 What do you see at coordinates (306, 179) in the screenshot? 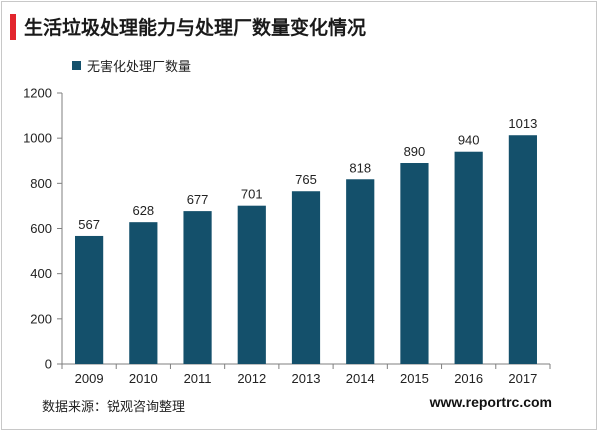
I see `data-label: 765` at bounding box center [306, 179].